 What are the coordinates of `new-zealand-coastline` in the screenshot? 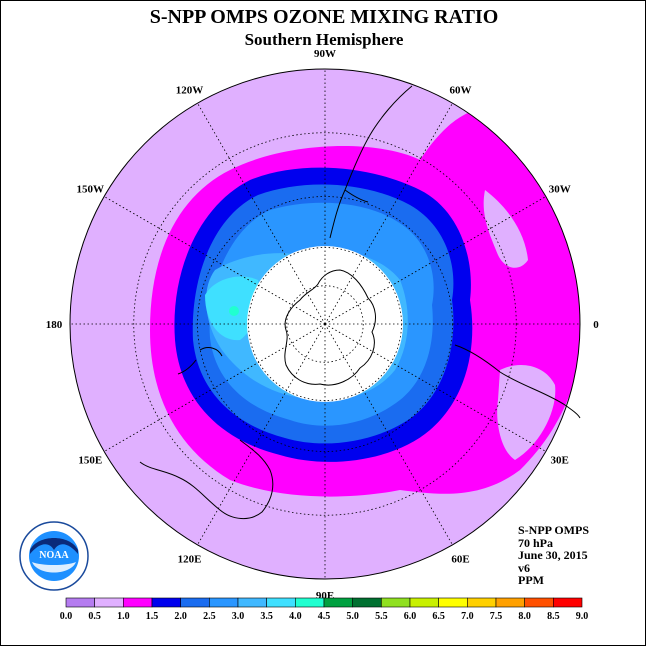 It's located at (200, 361).